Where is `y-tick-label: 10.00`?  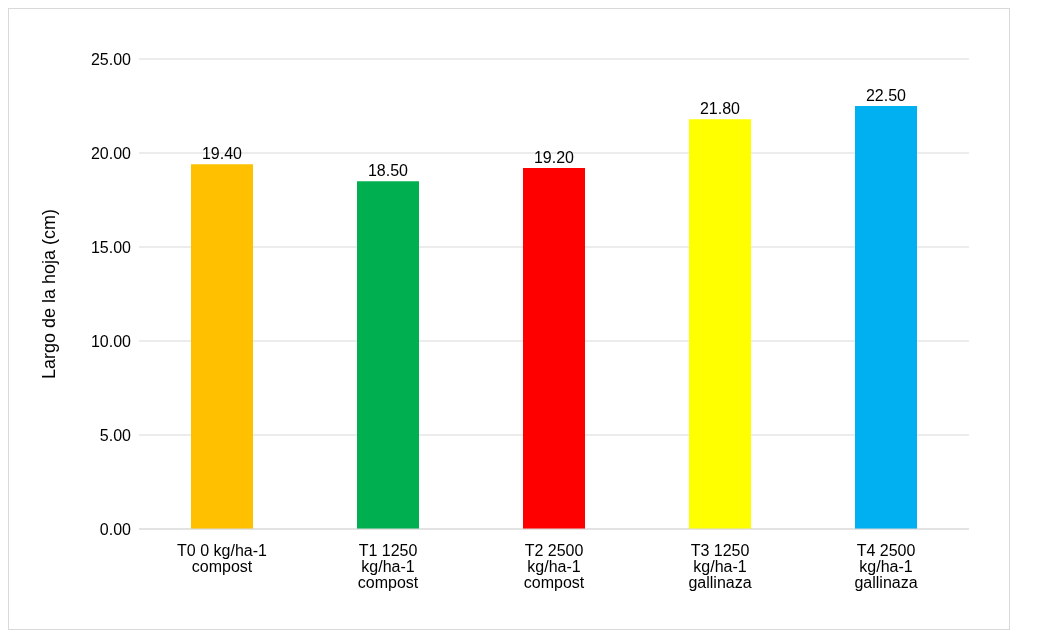 y-tick-label: 10.00 is located at coordinates (111, 341).